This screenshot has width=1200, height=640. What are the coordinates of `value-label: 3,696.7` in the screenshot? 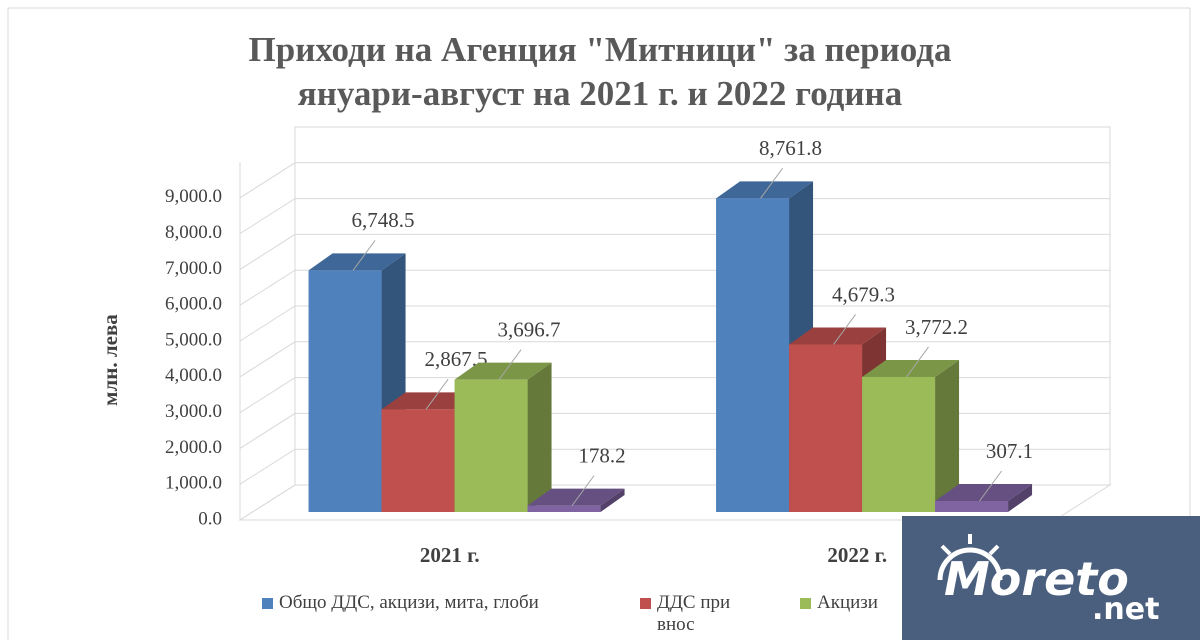 It's located at (529, 329).